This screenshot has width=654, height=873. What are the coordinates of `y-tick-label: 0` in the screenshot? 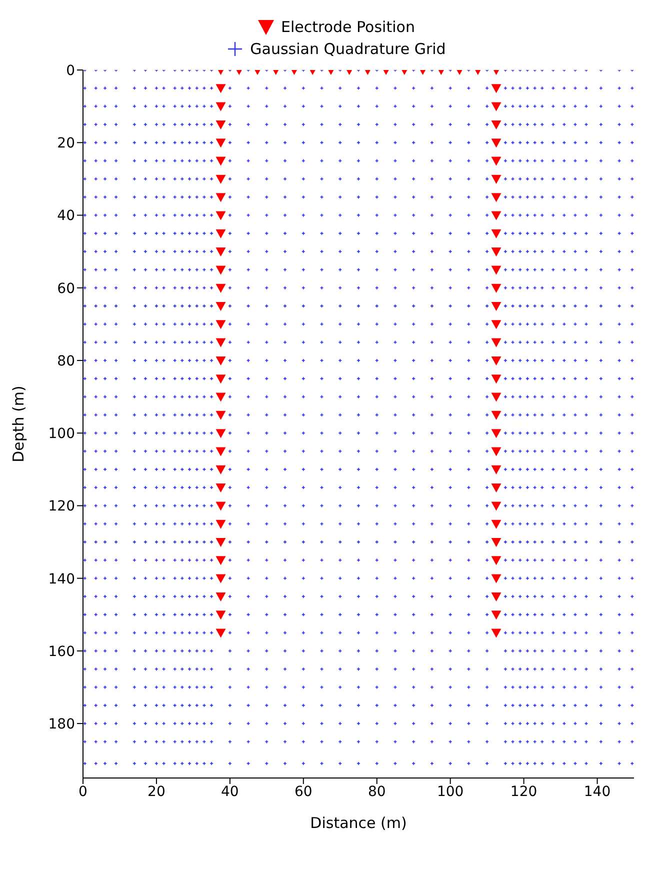 It's located at (70, 70).